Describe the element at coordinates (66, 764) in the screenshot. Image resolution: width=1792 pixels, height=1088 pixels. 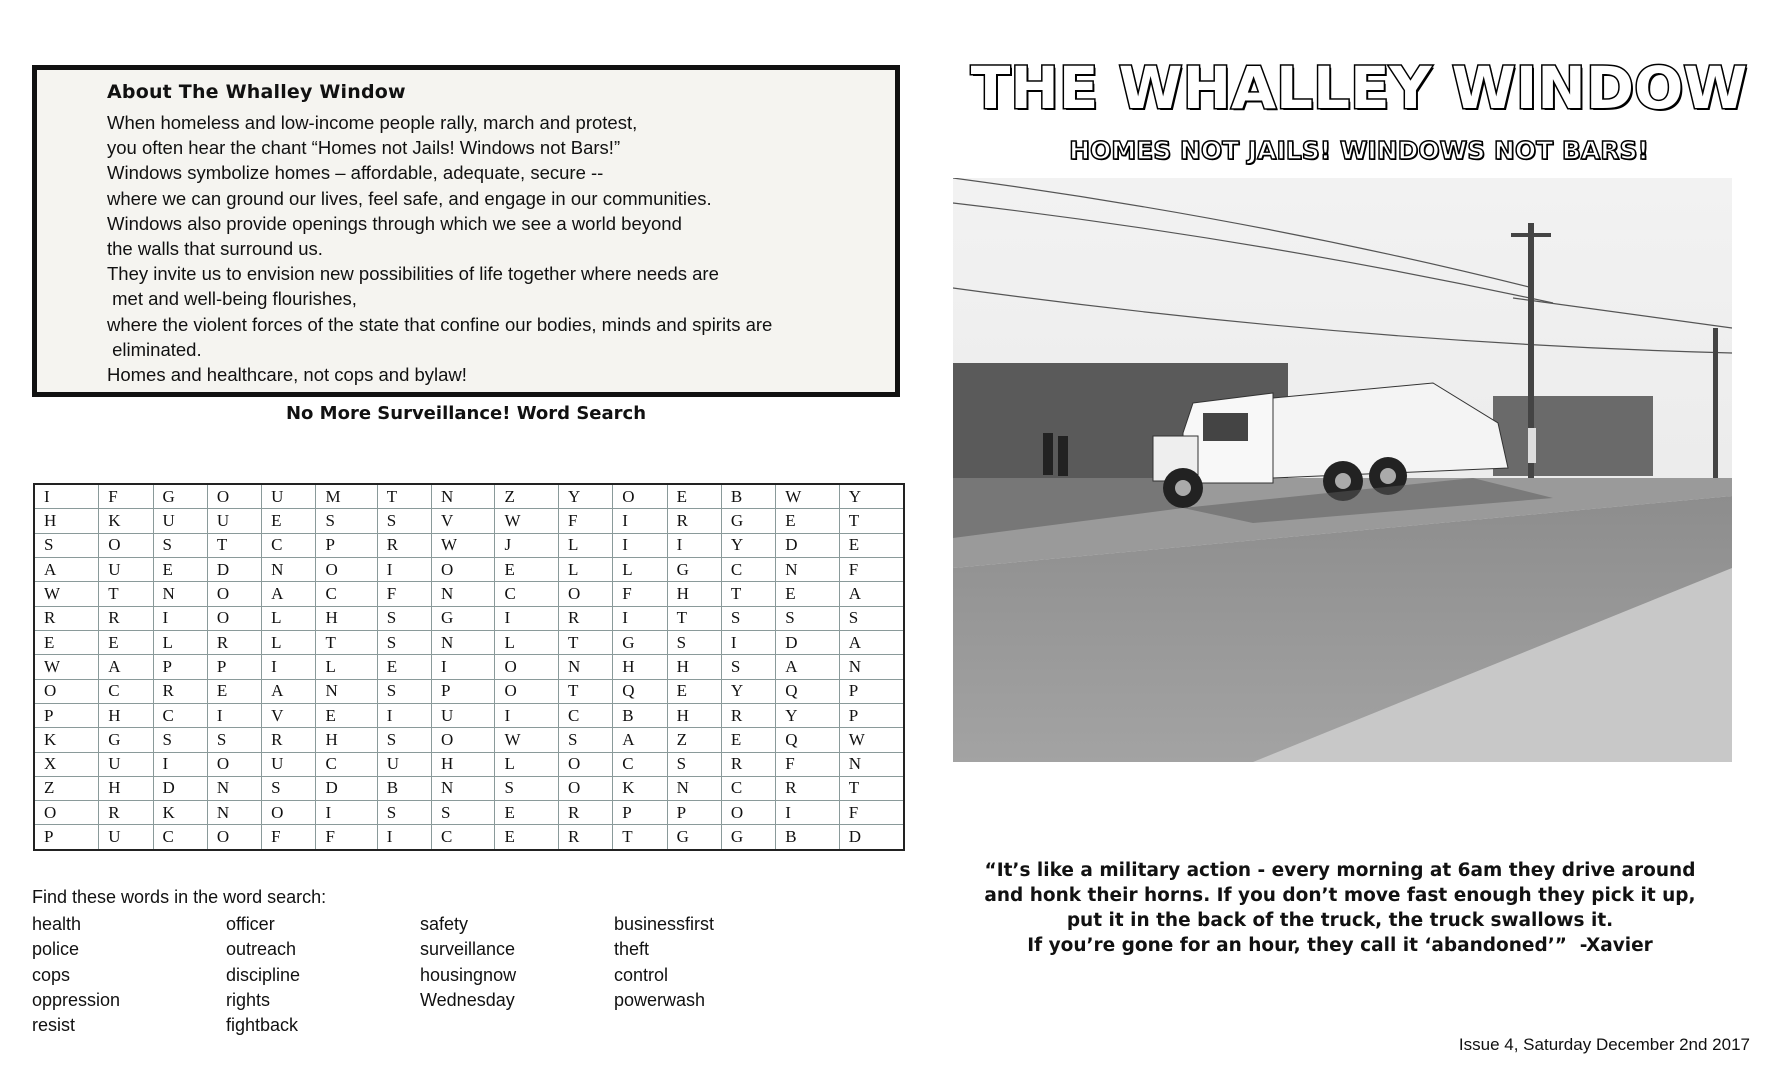
I see `grid-cell: X` at that location.